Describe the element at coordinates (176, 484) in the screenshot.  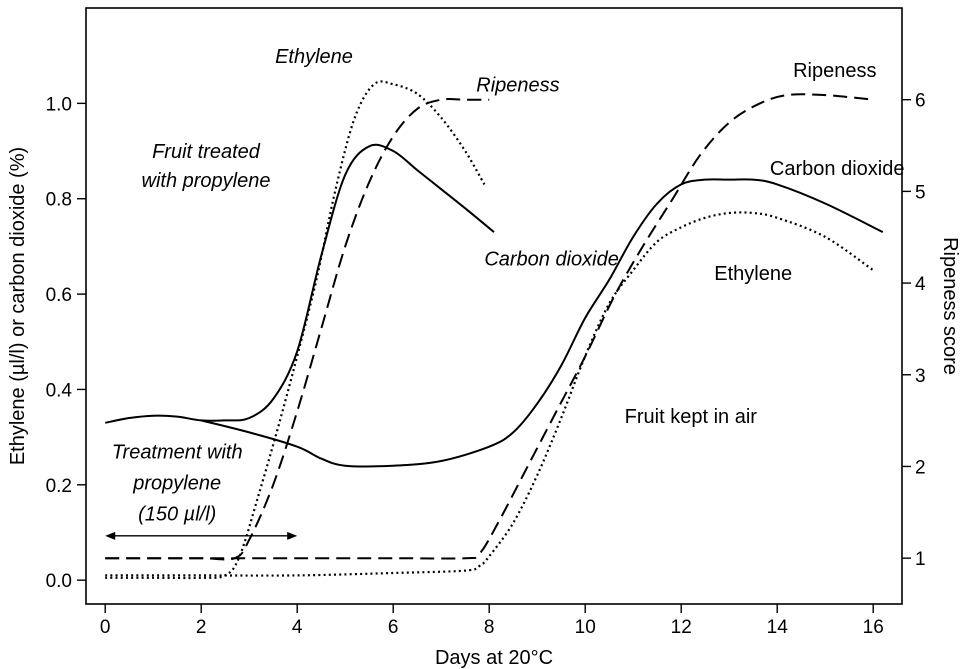
I see `annotation-label: propylene` at that location.